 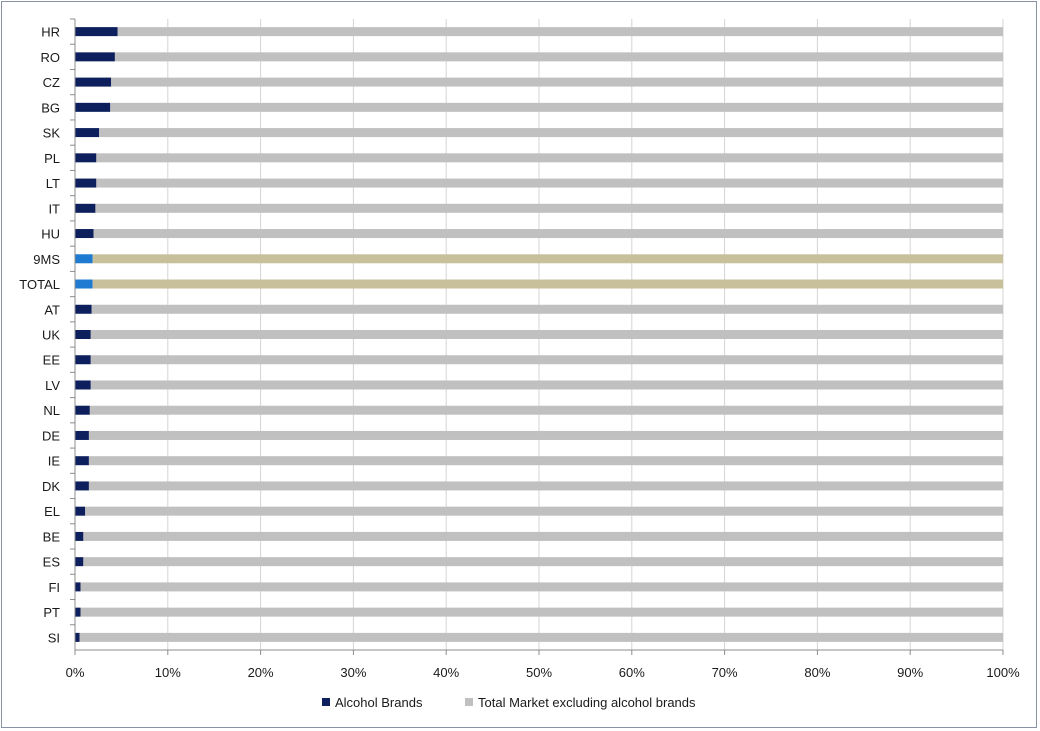 I want to click on bar-it-total-market, so click(x=549, y=208).